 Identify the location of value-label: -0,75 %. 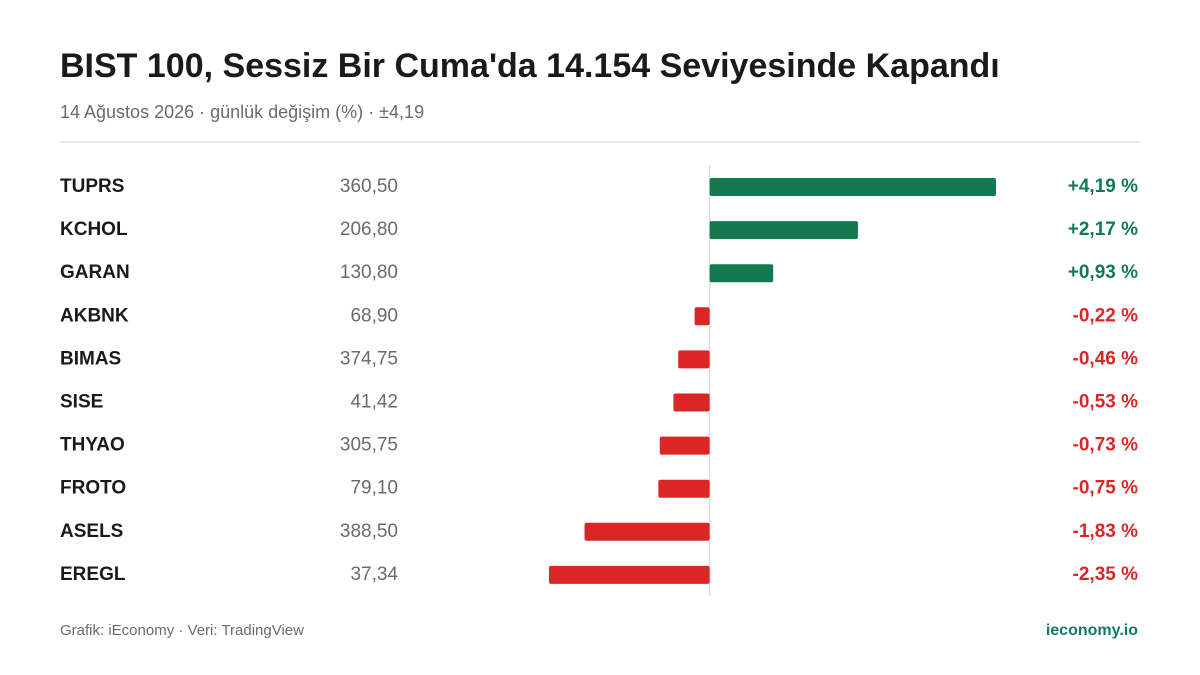
(1106, 488).